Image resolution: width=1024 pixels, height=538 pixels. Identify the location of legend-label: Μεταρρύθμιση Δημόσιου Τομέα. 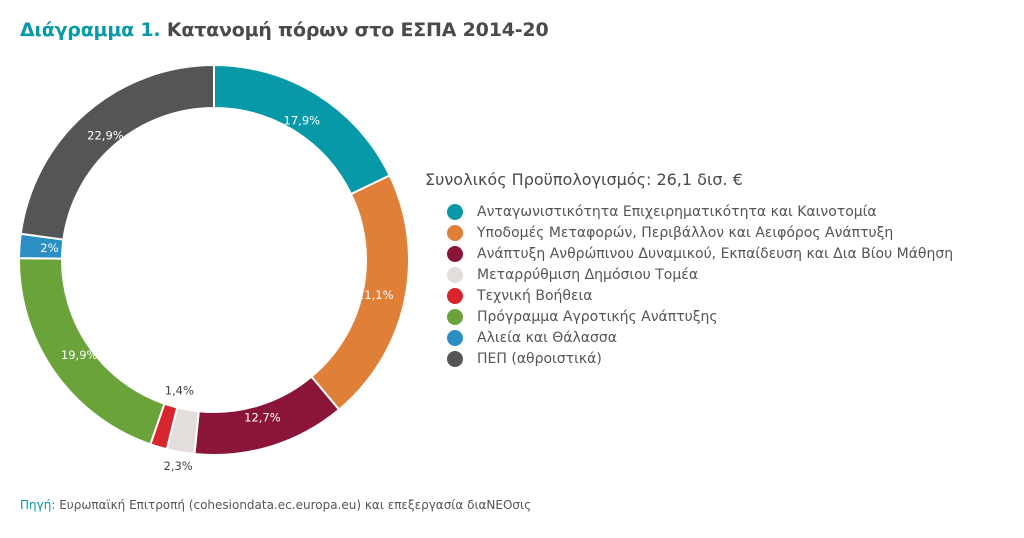
(588, 274).